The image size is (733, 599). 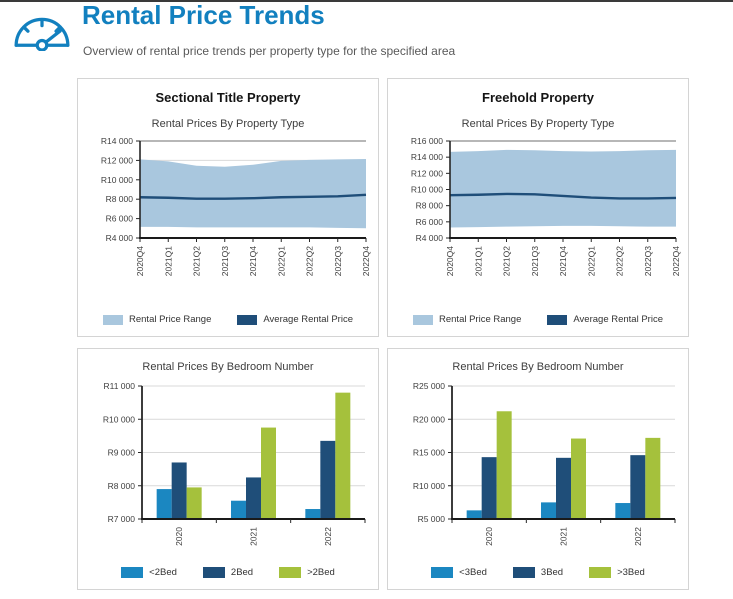 I want to click on bar-<2Bed-2020, so click(x=164, y=504).